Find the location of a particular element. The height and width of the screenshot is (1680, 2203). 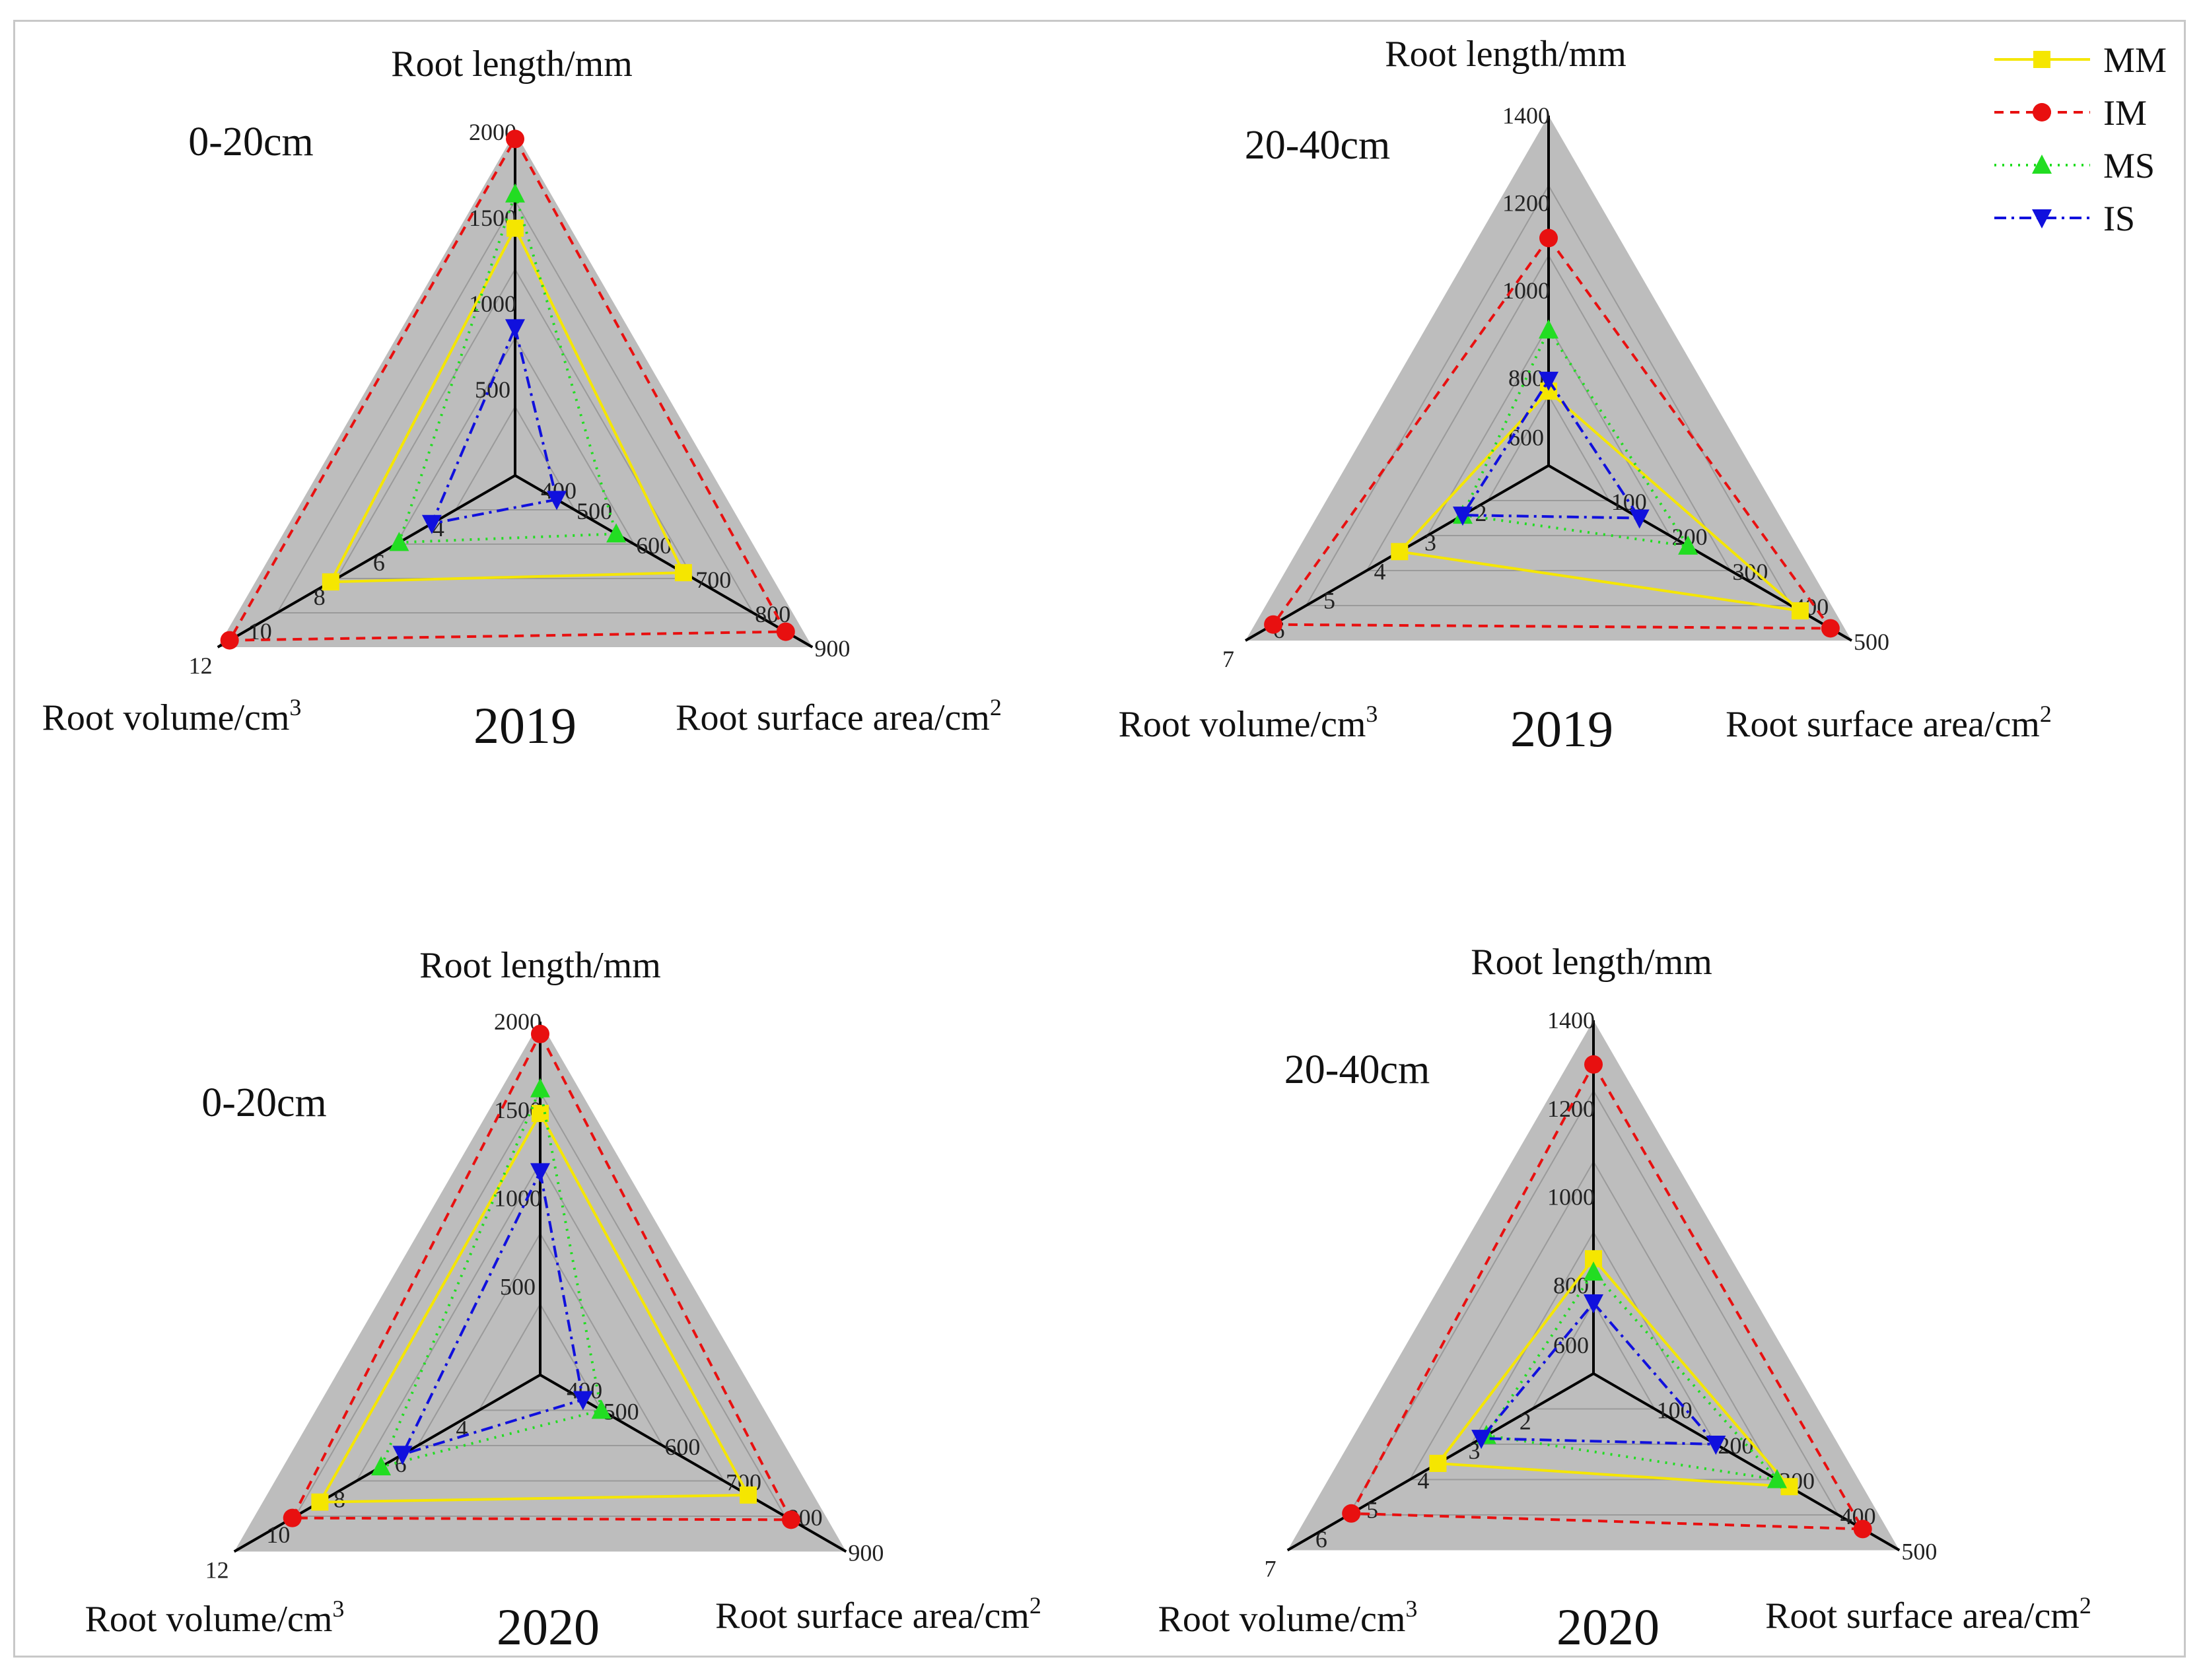

legend-marker-IM is located at coordinates (2042, 112).